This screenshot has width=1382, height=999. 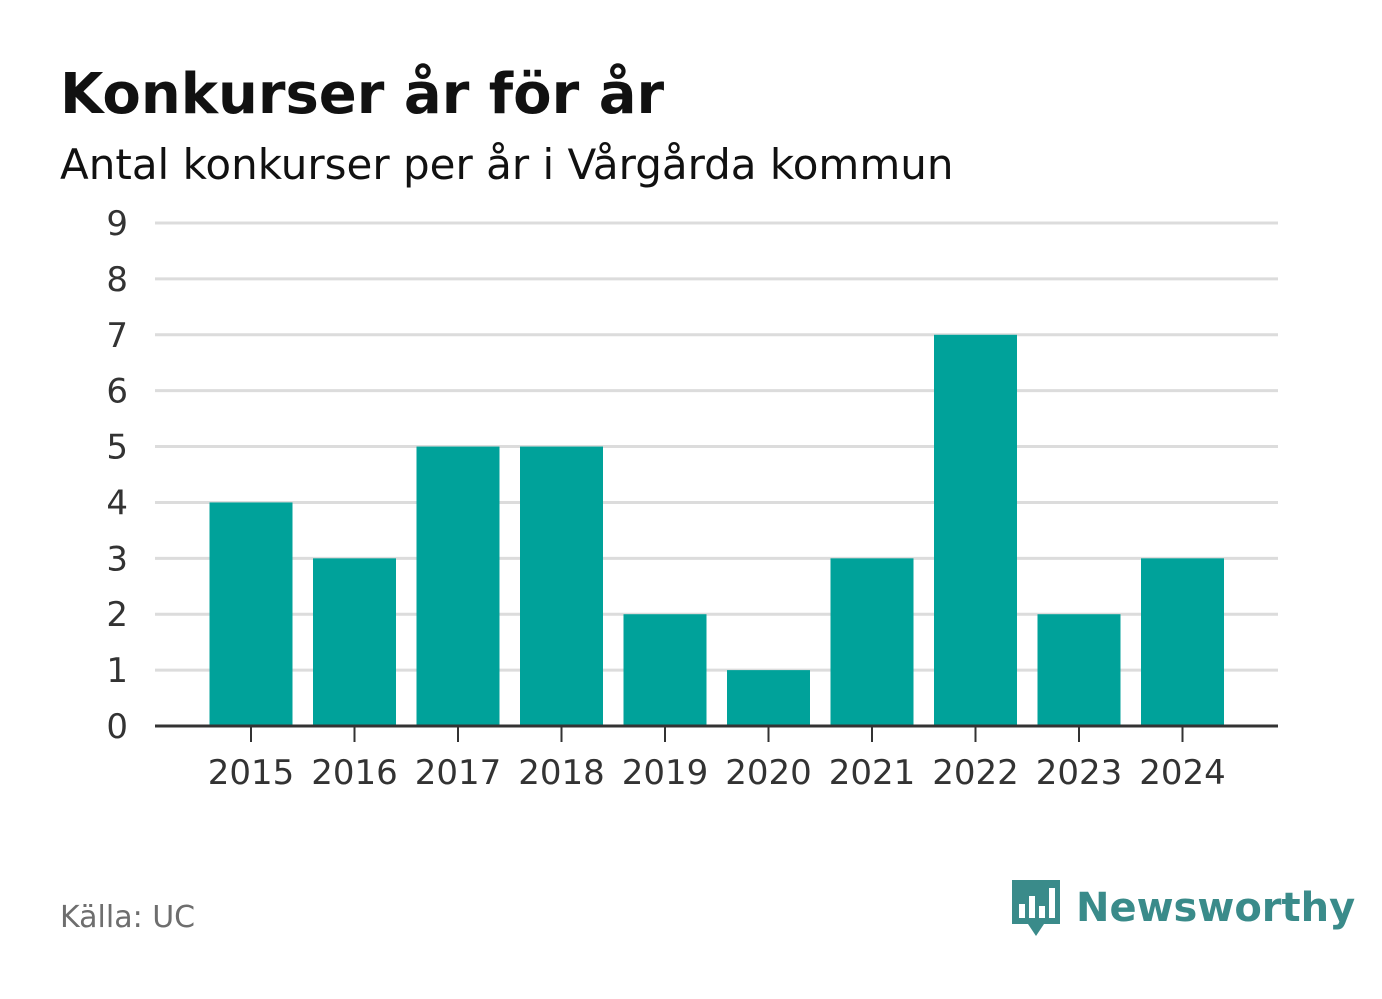 I want to click on x-tick-label: 2024, so click(x=1182, y=773).